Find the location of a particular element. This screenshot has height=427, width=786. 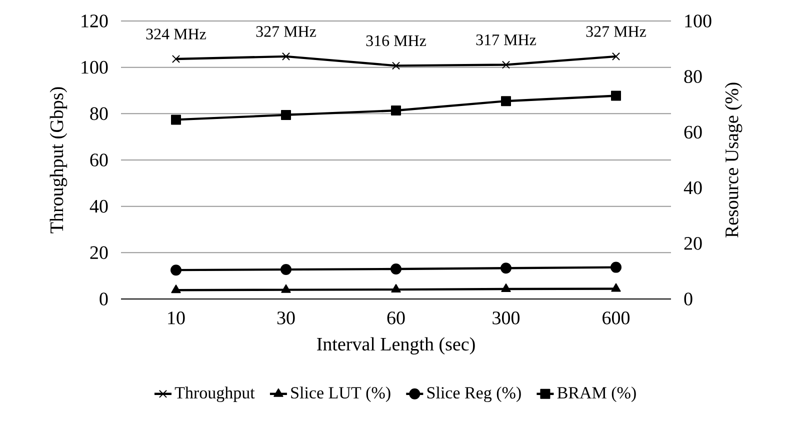

y2-axis-title: Resource Usage (%) is located at coordinates (733, 160).